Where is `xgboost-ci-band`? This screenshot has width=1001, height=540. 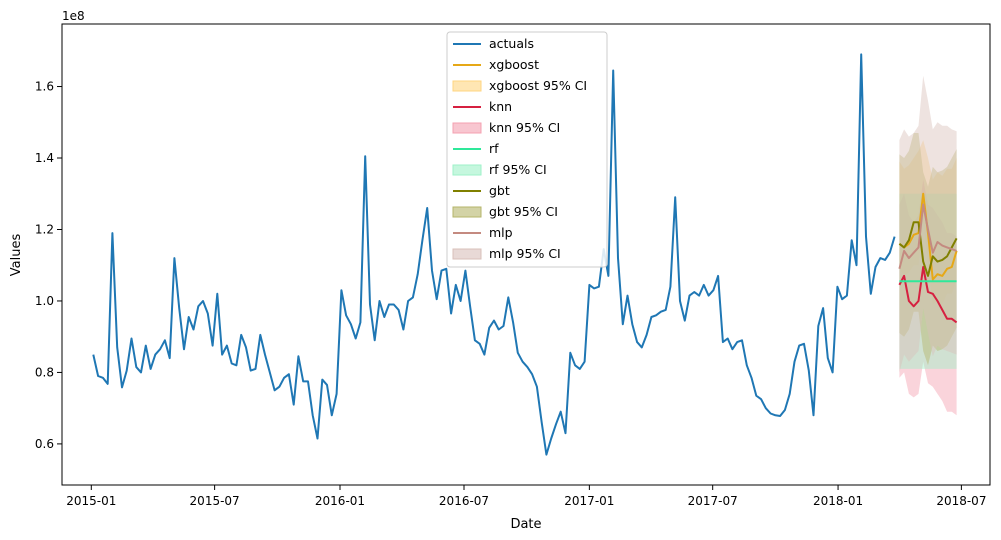
xgboost-ci-band is located at coordinates (928, 222).